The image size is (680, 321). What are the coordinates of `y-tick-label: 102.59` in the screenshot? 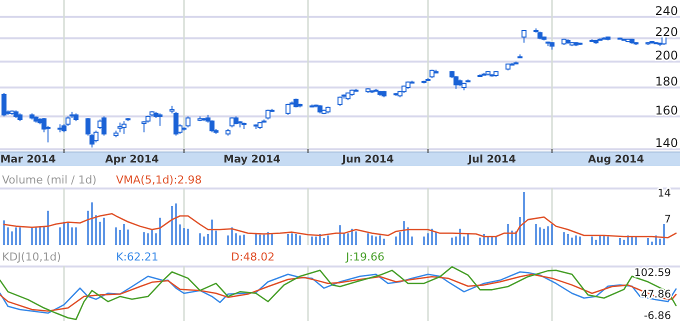 It's located at (652, 272).